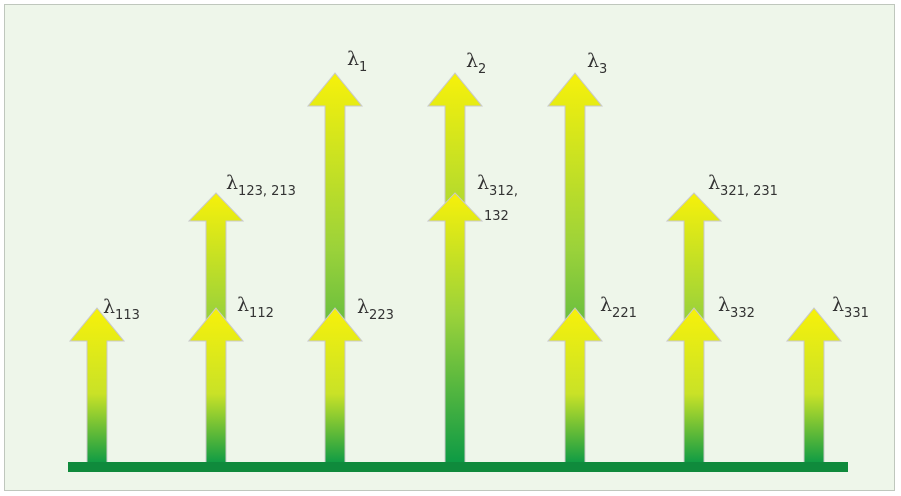  I want to click on label-lambda-1: λ1, so click(357, 61).